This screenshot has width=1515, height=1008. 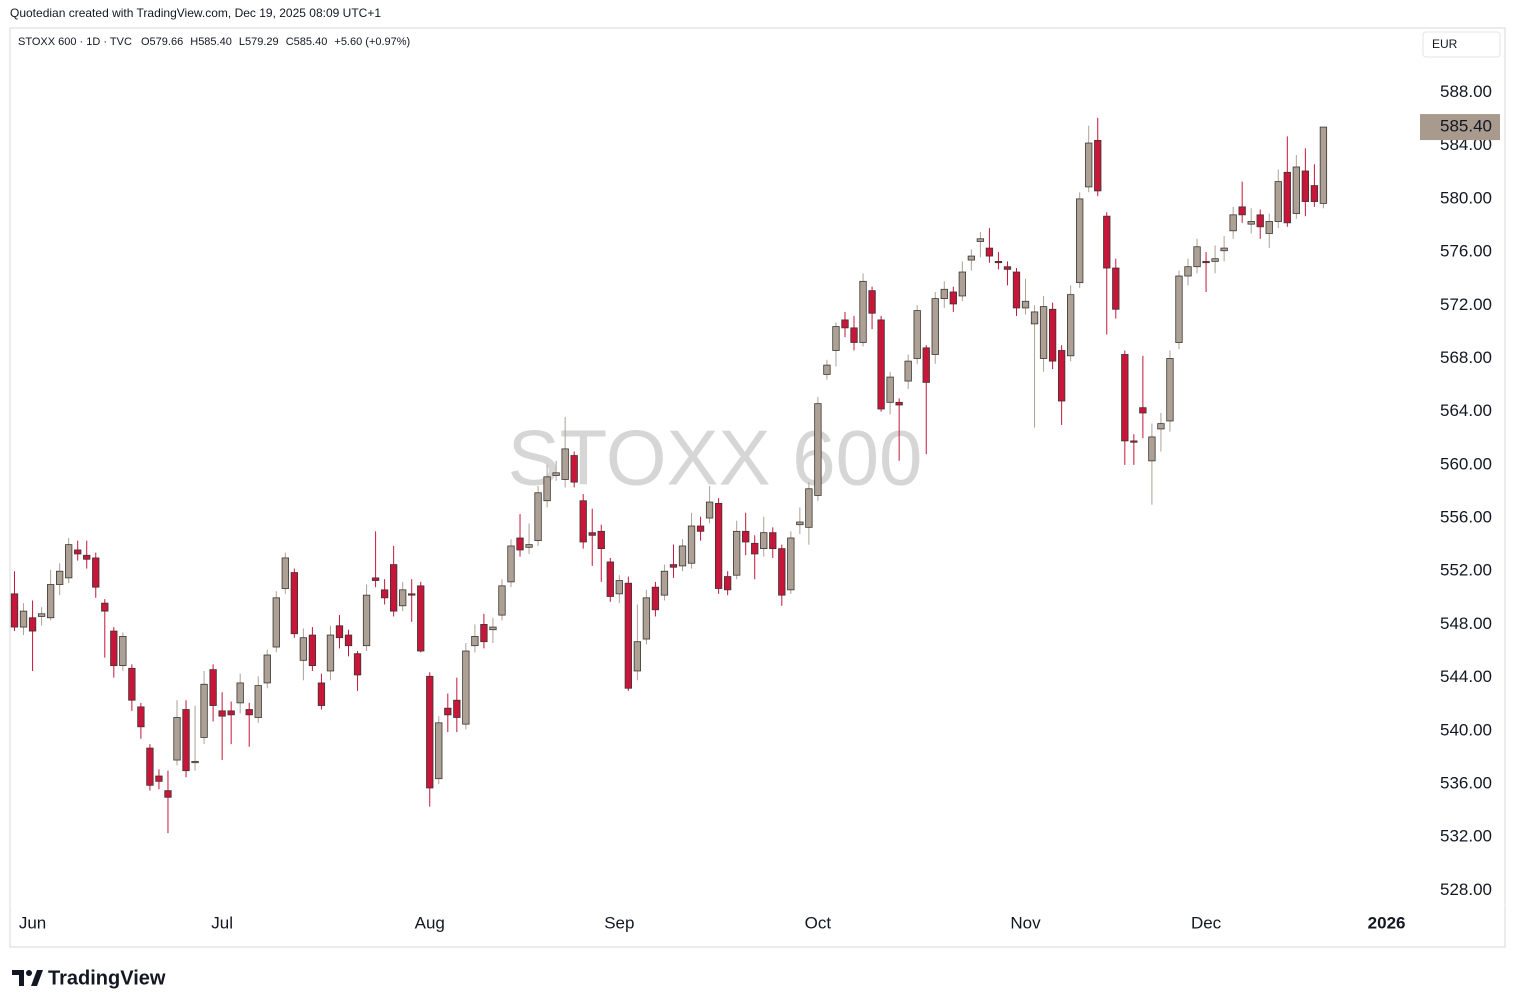 What do you see at coordinates (619, 922) in the screenshot?
I see `x-tick-label: Sep` at bounding box center [619, 922].